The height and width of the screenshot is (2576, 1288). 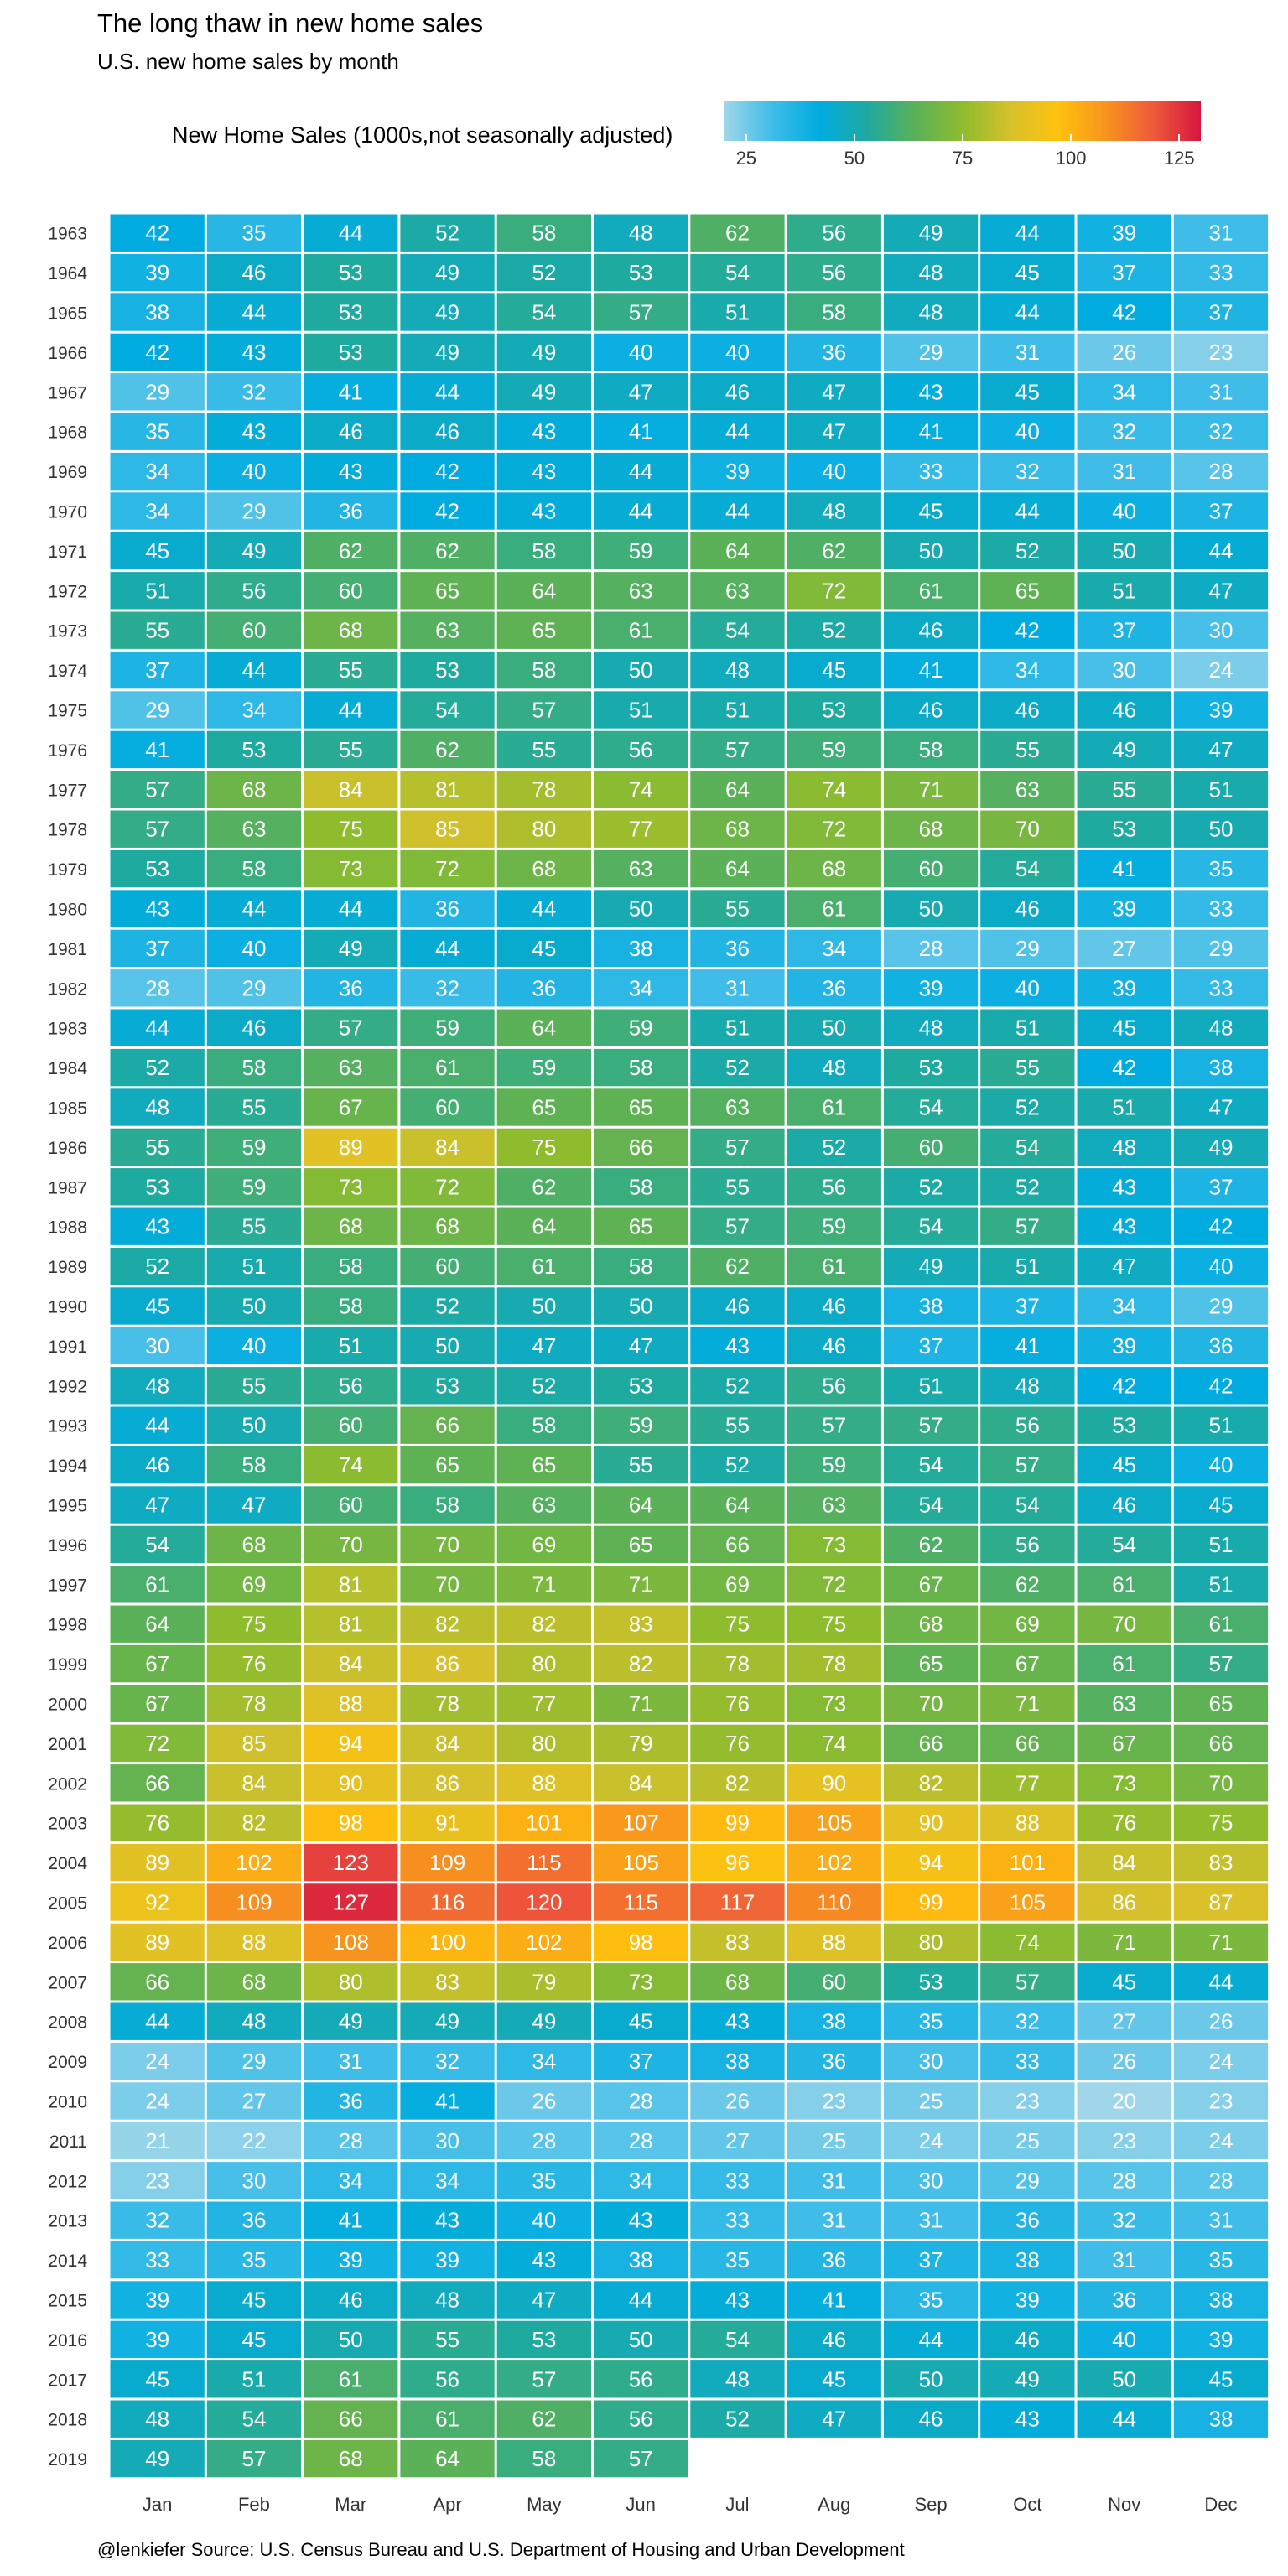 I want to click on heatmap-cell-label: 70, so click(x=1124, y=1624).